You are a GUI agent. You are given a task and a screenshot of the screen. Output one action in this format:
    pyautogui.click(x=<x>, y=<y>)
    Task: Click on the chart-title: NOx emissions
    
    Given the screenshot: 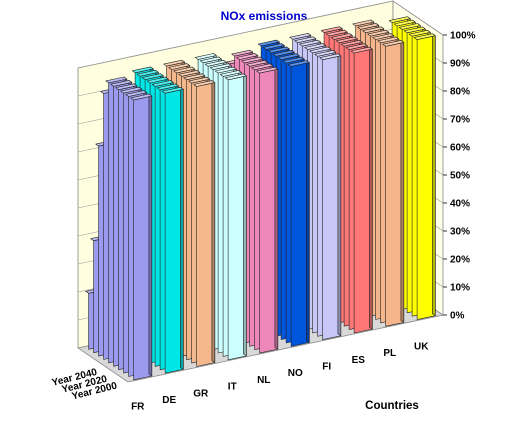 What is the action you would take?
    pyautogui.click(x=264, y=16)
    